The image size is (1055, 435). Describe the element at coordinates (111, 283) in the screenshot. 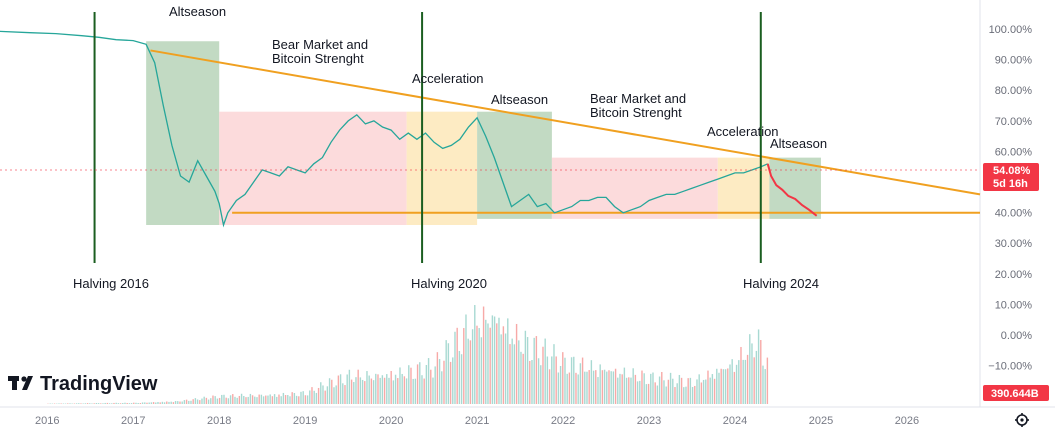

I see `halving-label-0: Halving 2016` at that location.